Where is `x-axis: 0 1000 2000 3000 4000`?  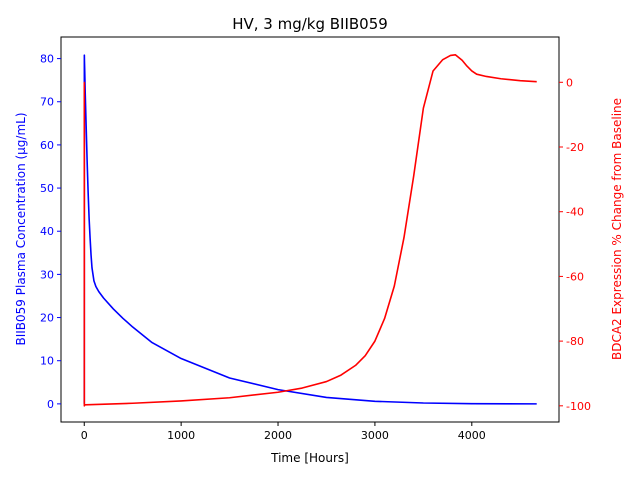
x-axis: 0 1000 2000 3000 4000 is located at coordinates (283, 432).